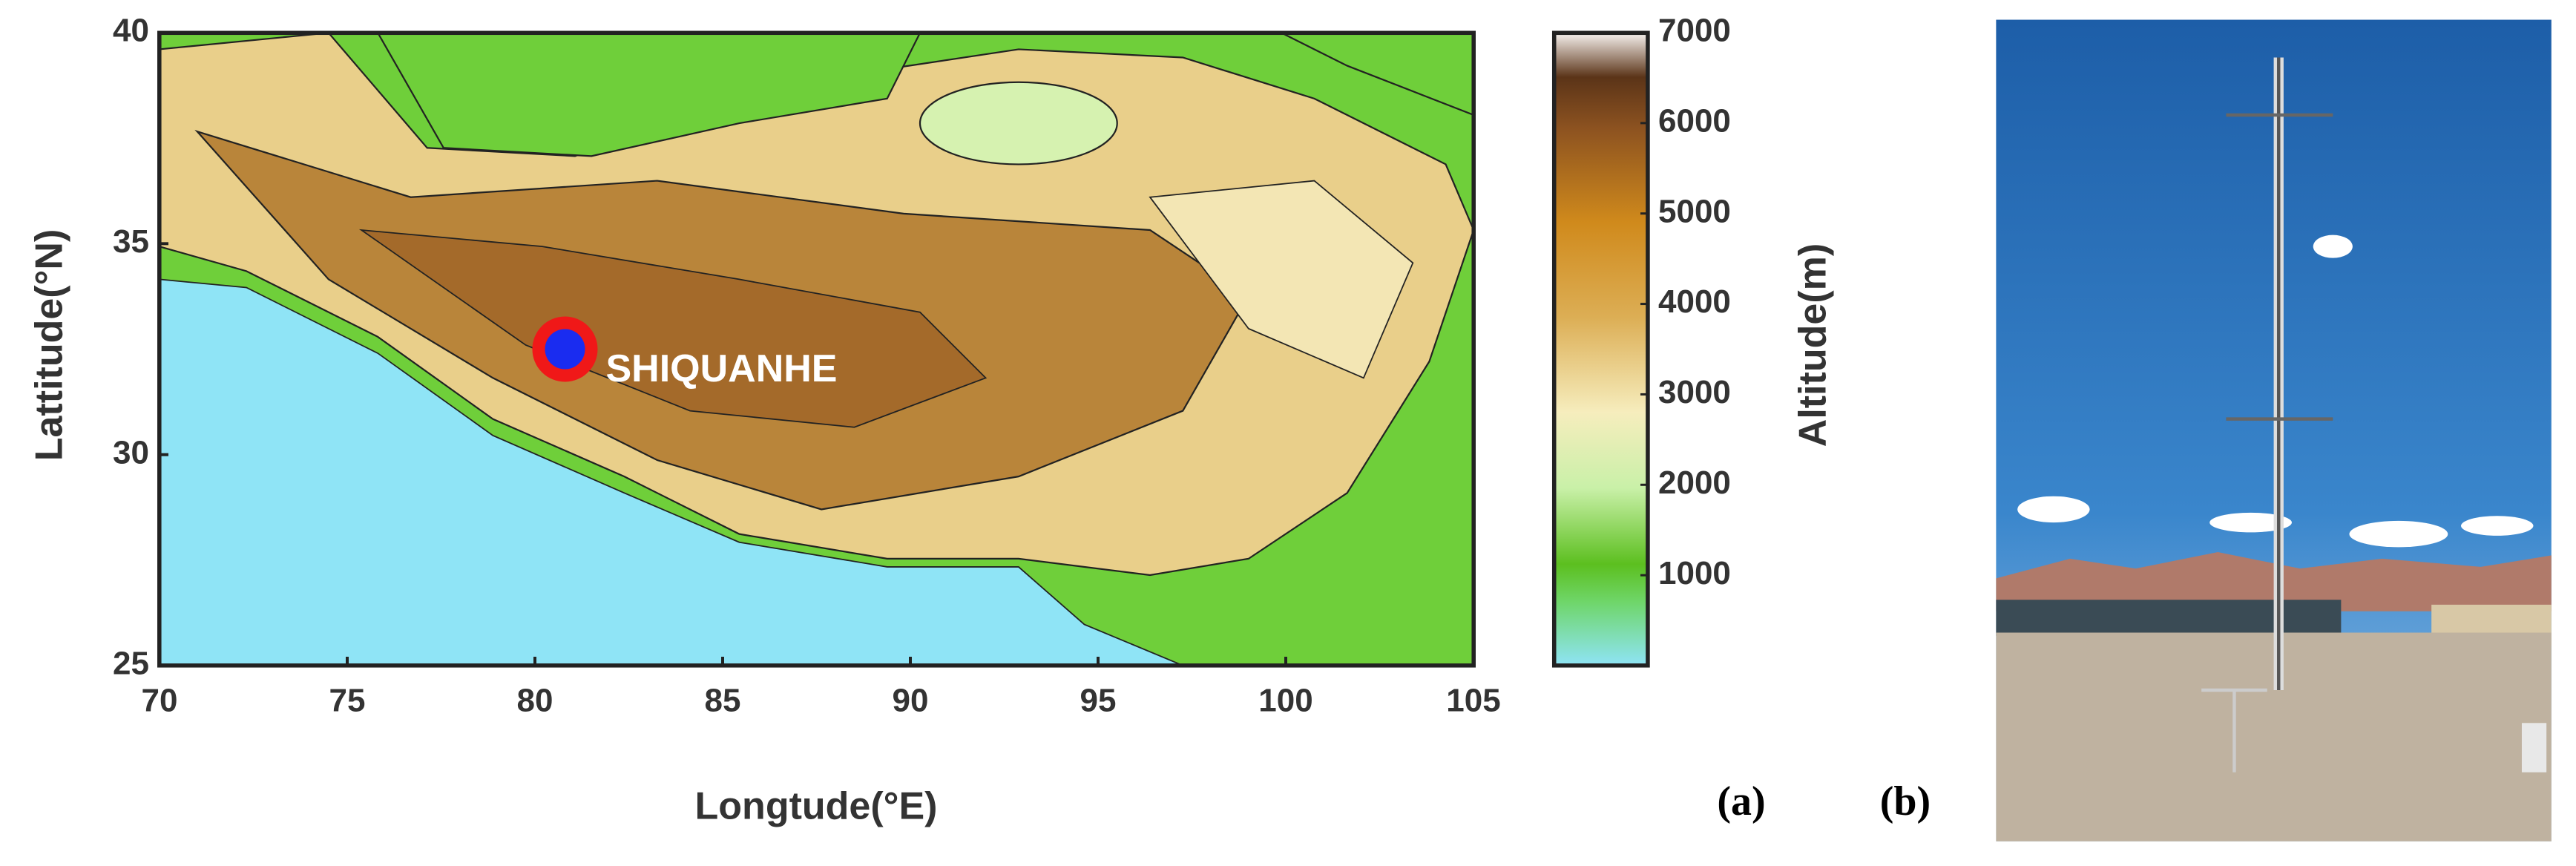  What do you see at coordinates (1098, 701) in the screenshot?
I see `x-tick-label: 95` at bounding box center [1098, 701].